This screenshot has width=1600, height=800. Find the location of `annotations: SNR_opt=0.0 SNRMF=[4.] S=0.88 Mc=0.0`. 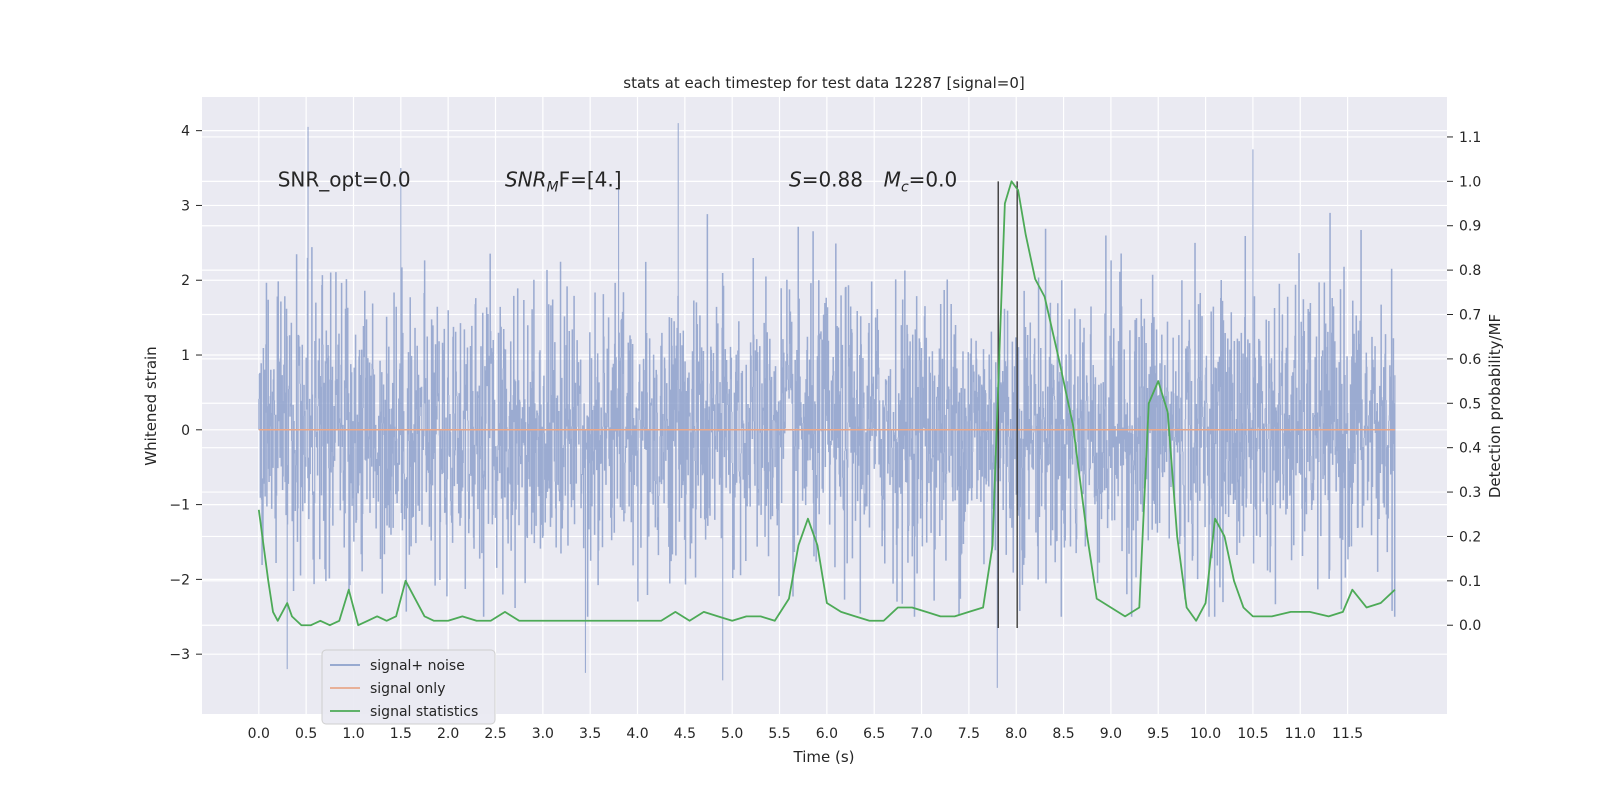

annotations: SNR_opt=0.0 SNRMF=[4.] S=0.88 Mc=0.0 is located at coordinates (617, 181).